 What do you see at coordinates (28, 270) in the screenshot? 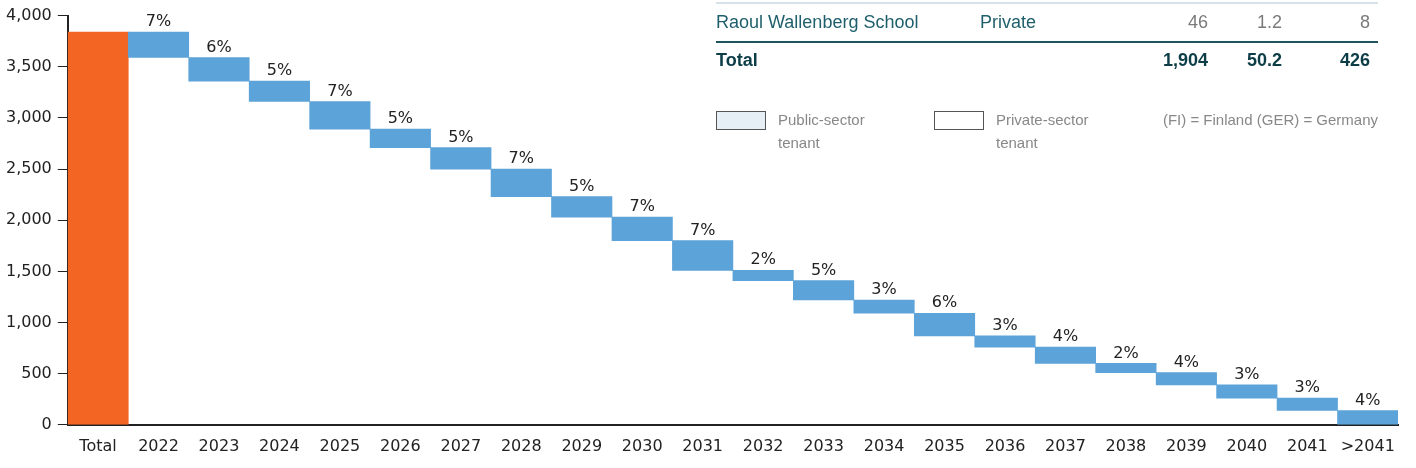
I see `y-tick-label: 1,500` at bounding box center [28, 270].